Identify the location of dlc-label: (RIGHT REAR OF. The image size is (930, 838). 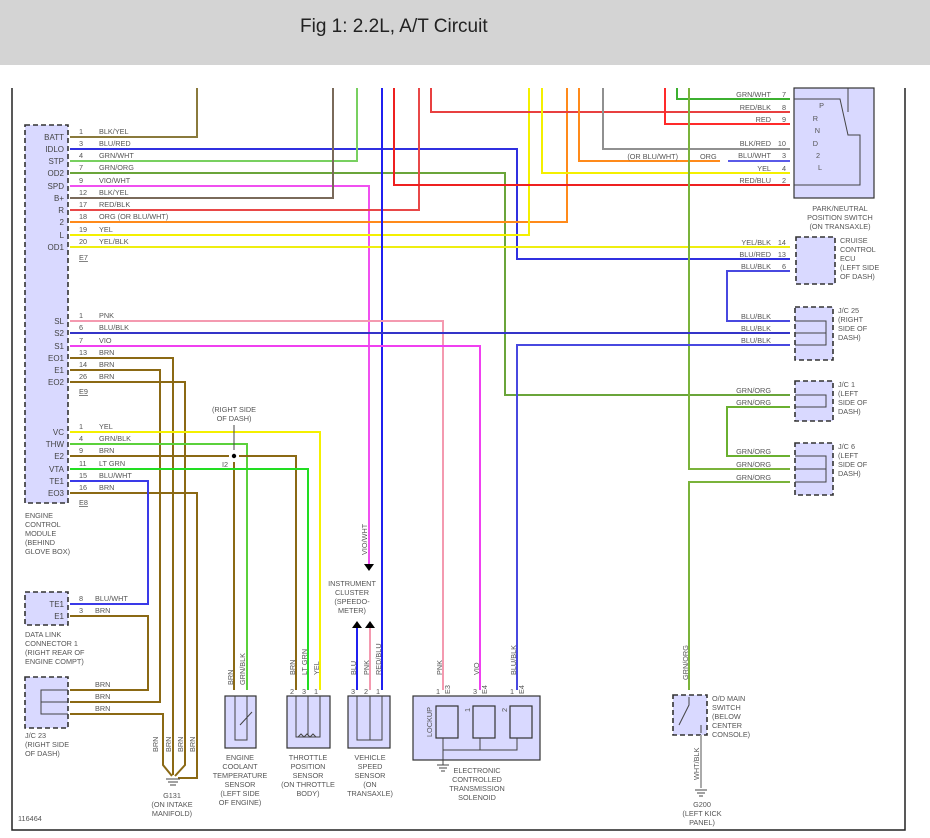
(55, 652).